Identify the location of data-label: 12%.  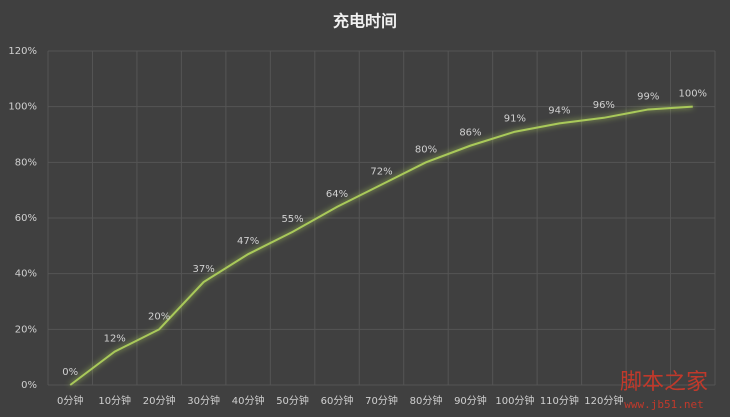
(115, 339).